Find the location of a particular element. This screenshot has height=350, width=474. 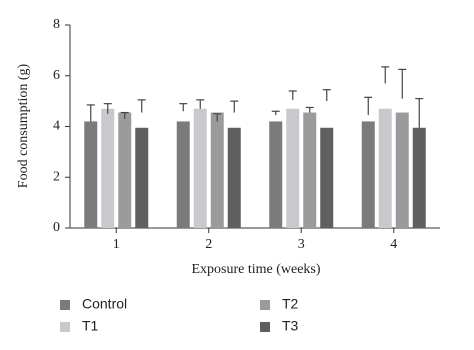

y-tick-label: 2 is located at coordinates (56, 176).